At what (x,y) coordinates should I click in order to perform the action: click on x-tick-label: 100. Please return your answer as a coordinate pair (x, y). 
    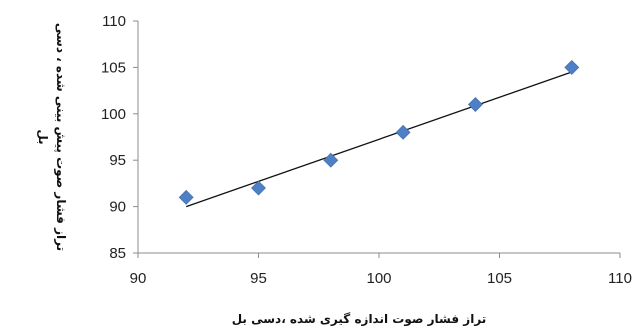
    Looking at the image, I should click on (378, 278).